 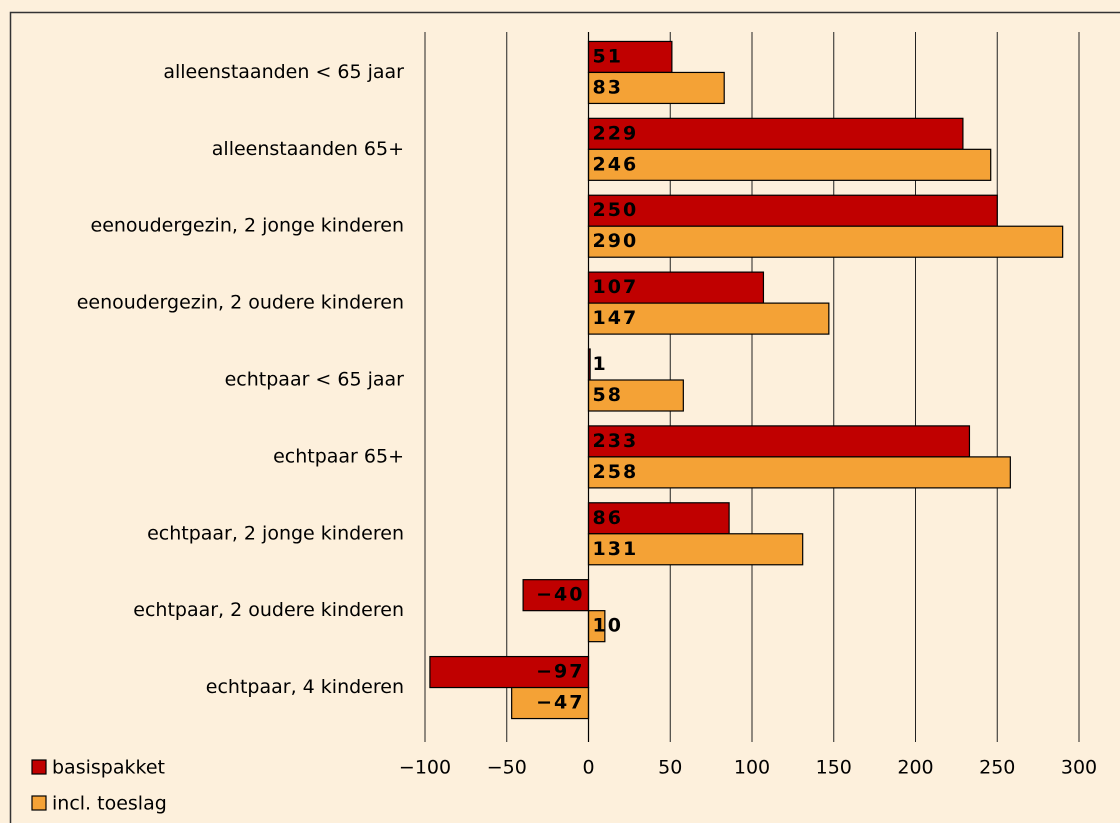 What do you see at coordinates (616, 441) in the screenshot?
I see `value-label: 233` at bounding box center [616, 441].